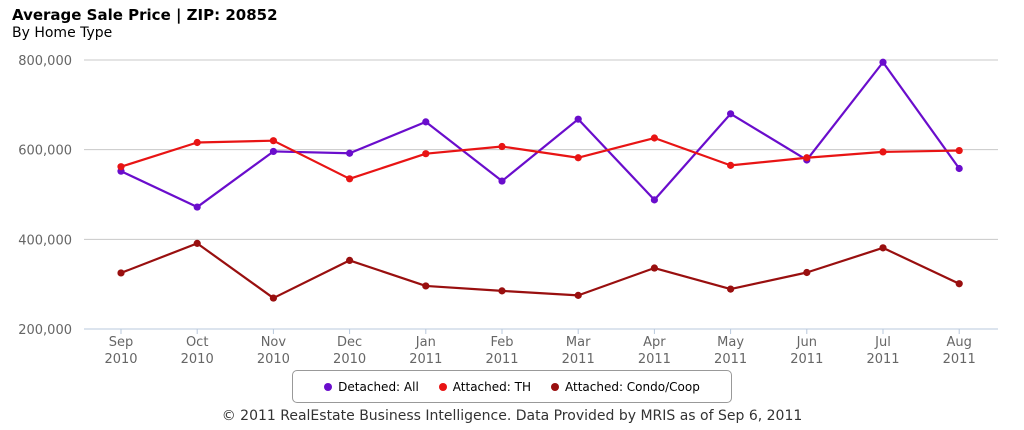 Image resolution: width=1024 pixels, height=430 pixels. What do you see at coordinates (45, 61) in the screenshot?
I see `y-tick-label: 800,000` at bounding box center [45, 61].